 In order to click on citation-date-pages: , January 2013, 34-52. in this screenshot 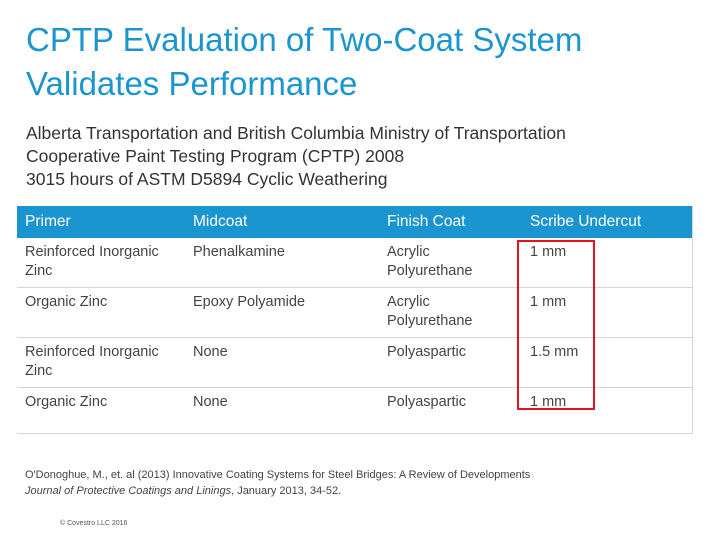, I will do `click(286, 491)`.